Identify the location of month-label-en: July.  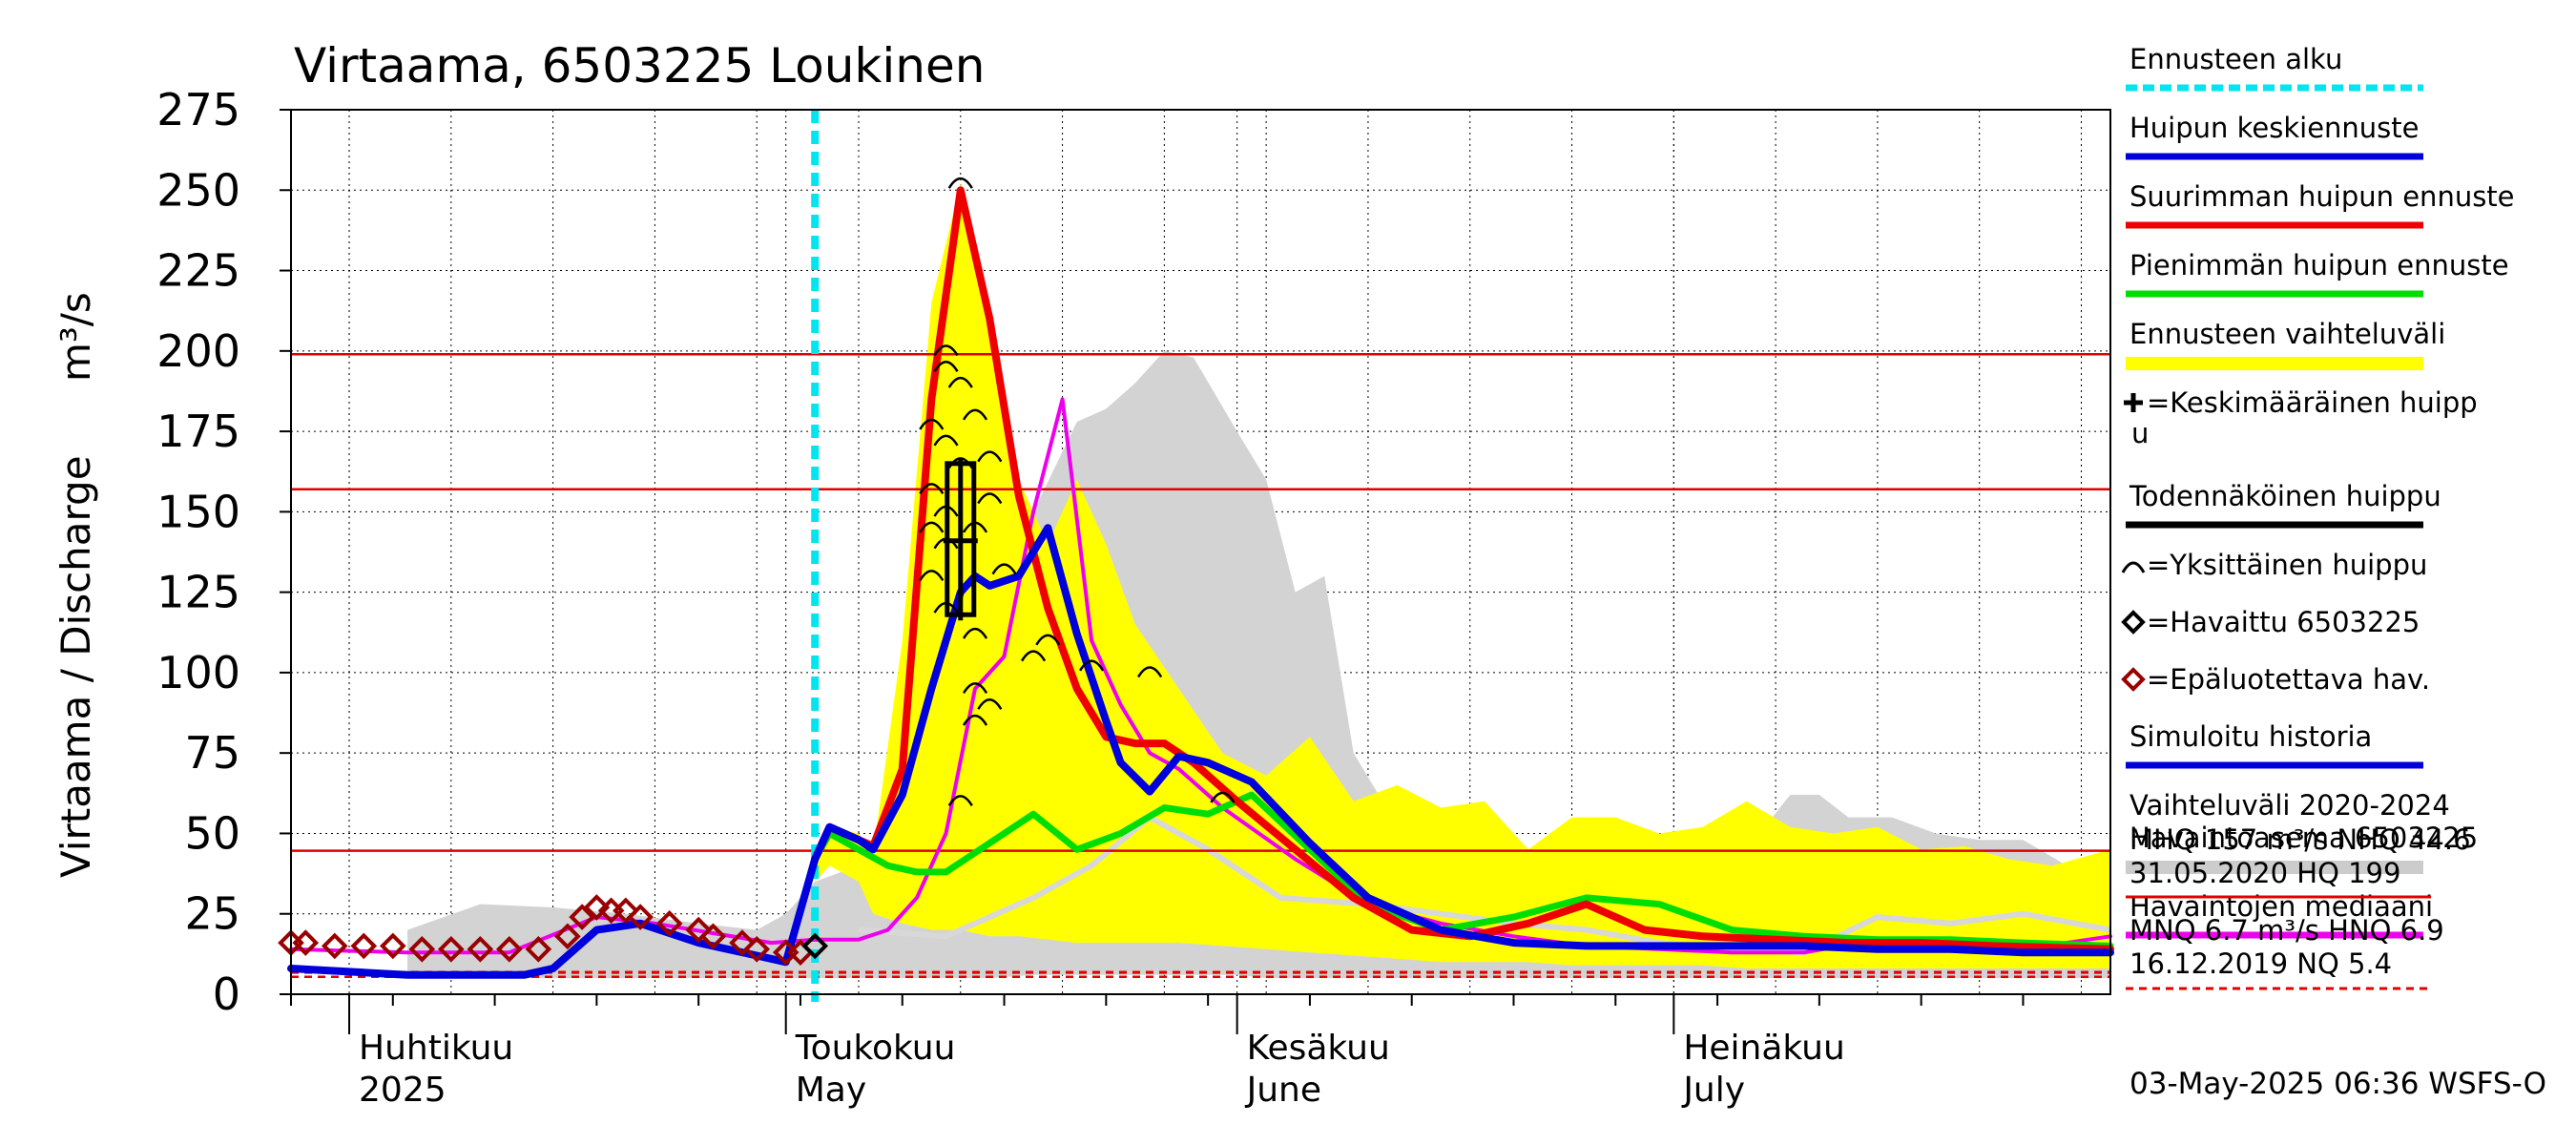
(1713, 1090).